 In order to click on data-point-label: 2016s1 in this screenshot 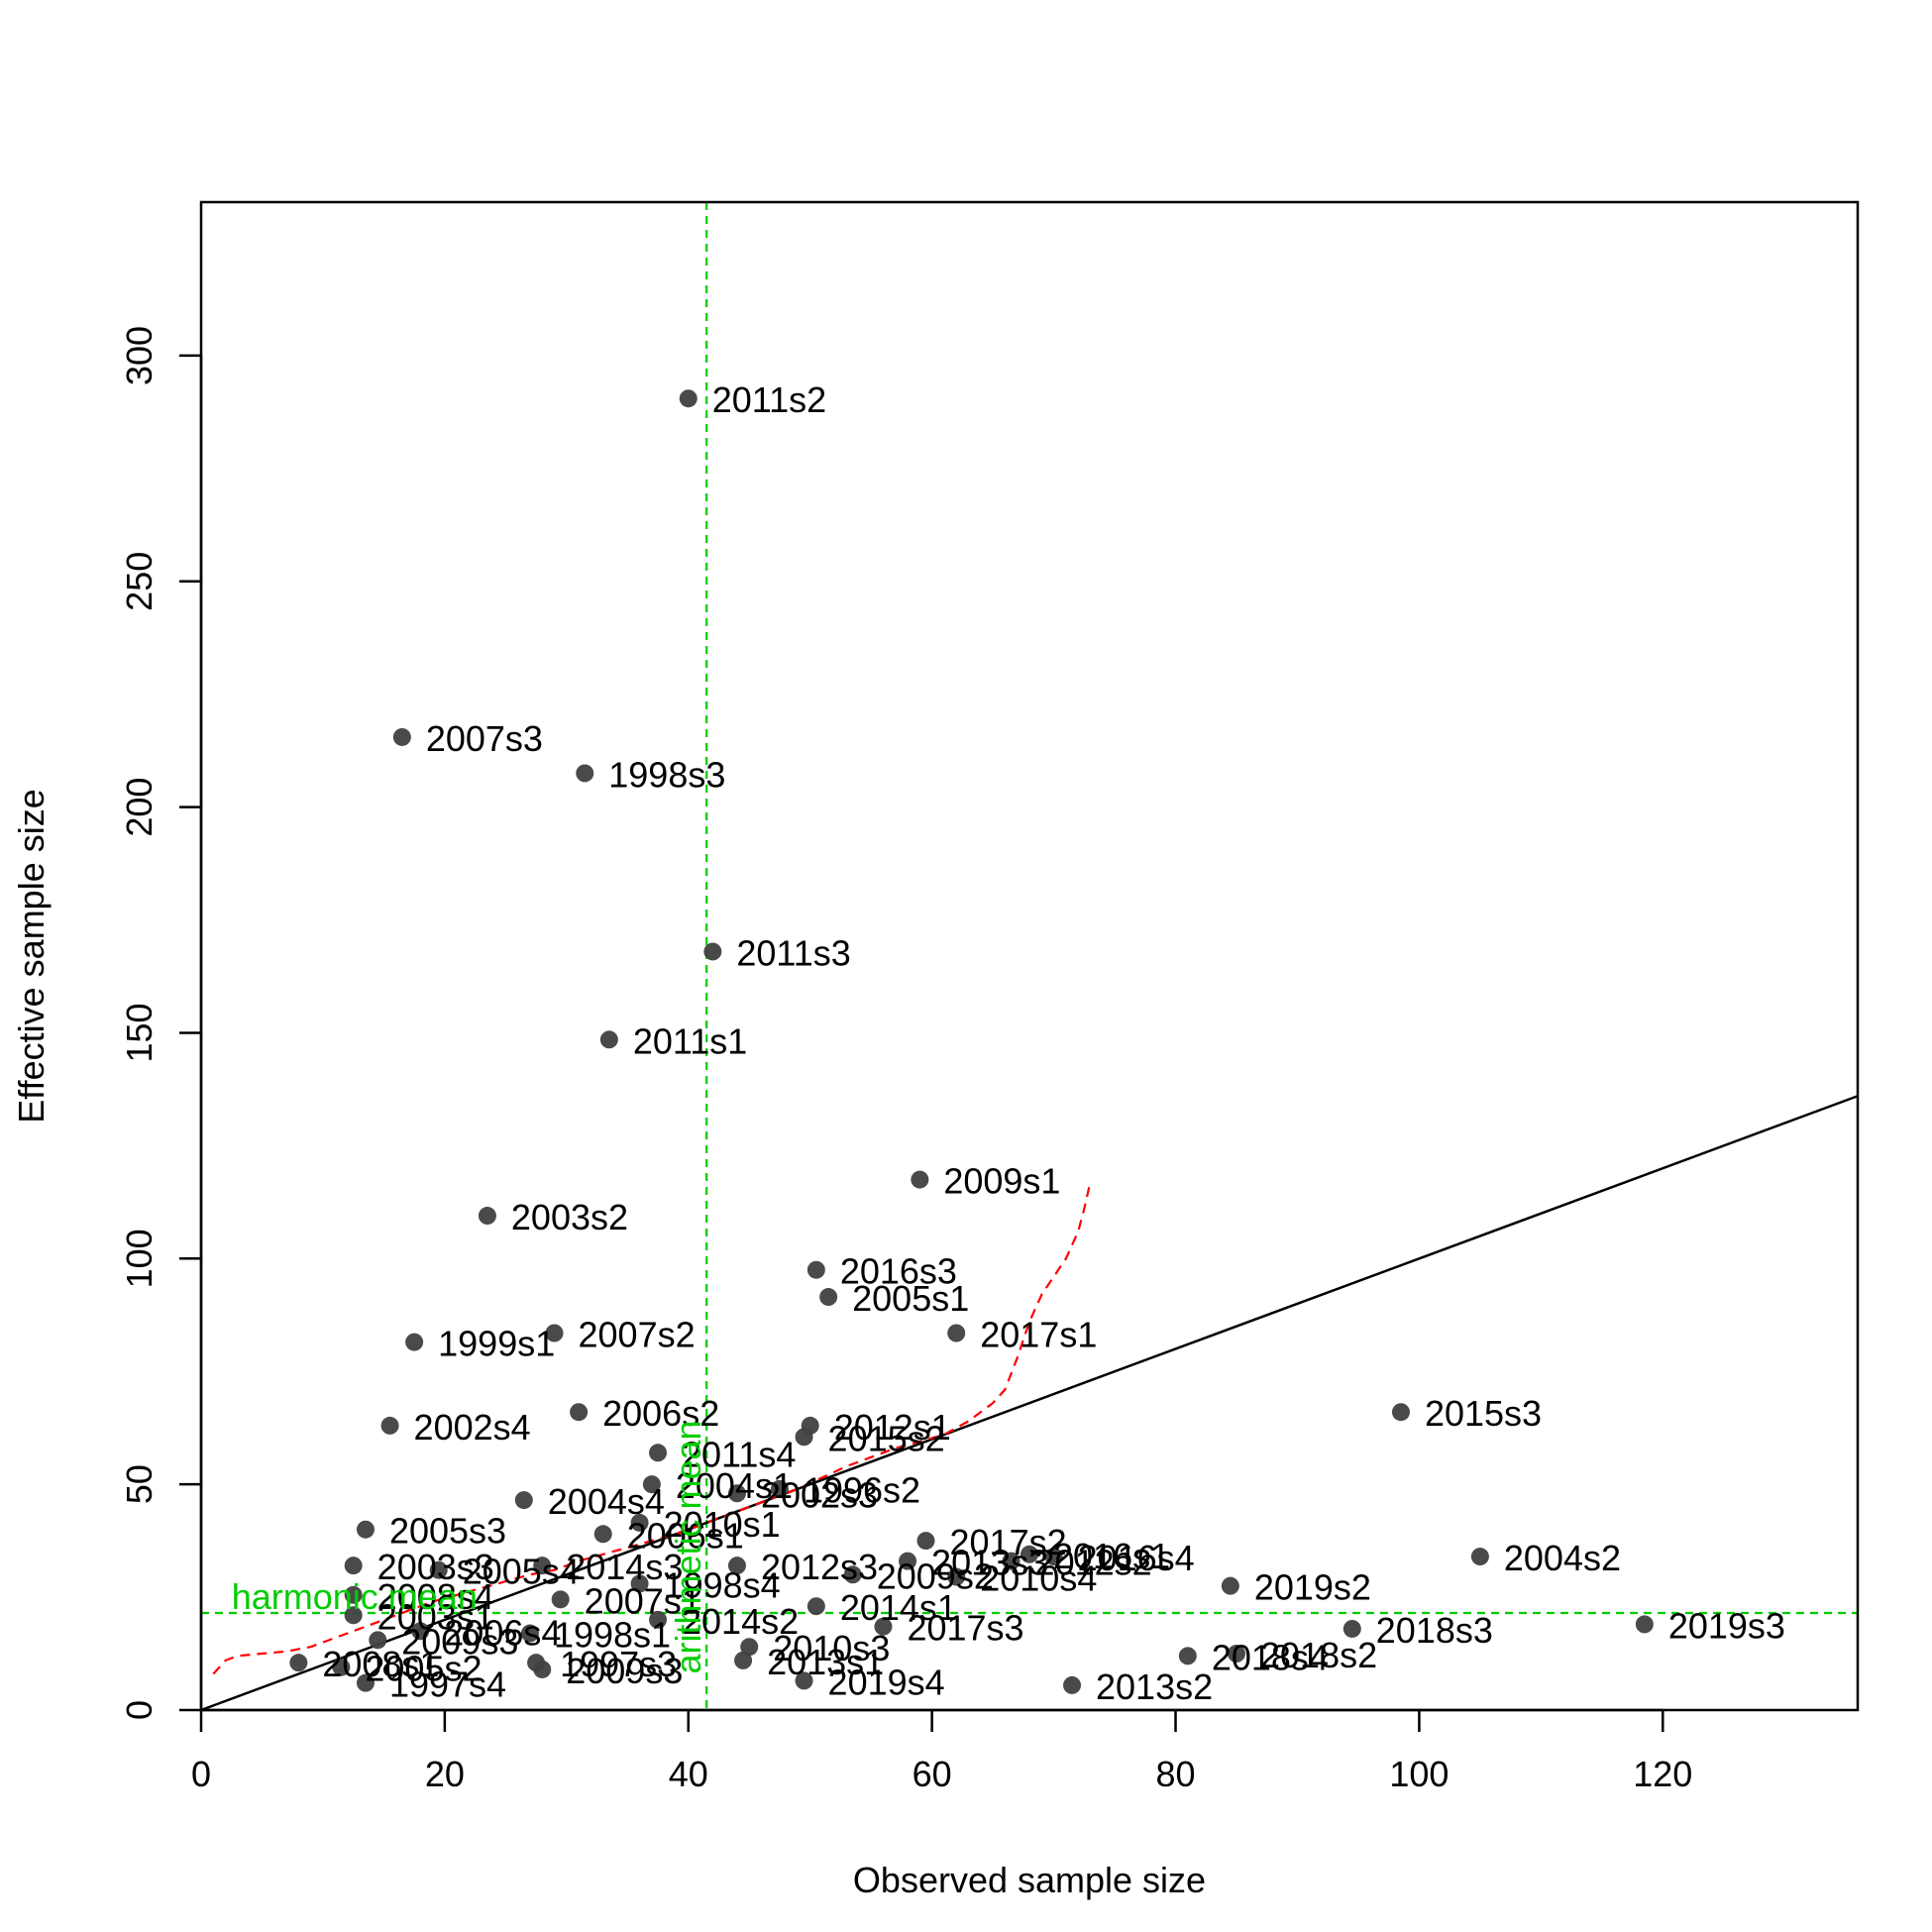, I will do `click(1111, 1556)`.